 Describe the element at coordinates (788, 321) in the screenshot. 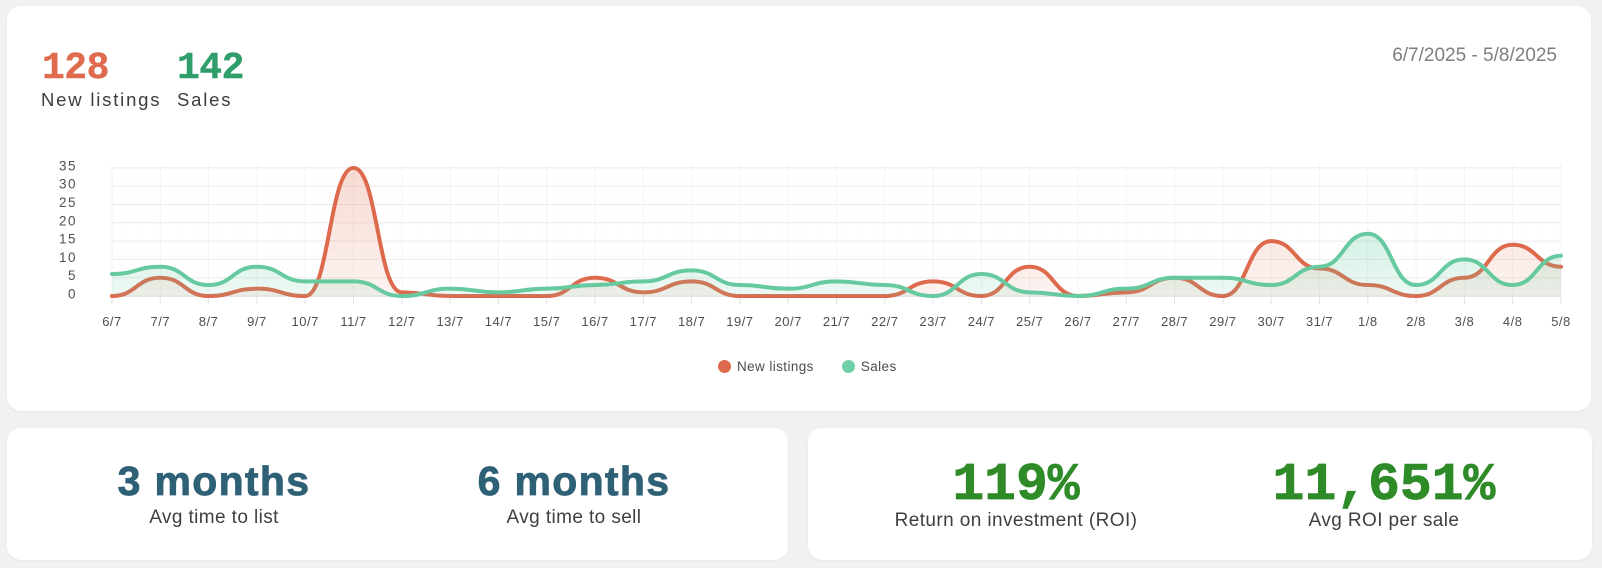

I see `svg-text: 20/7` at that location.